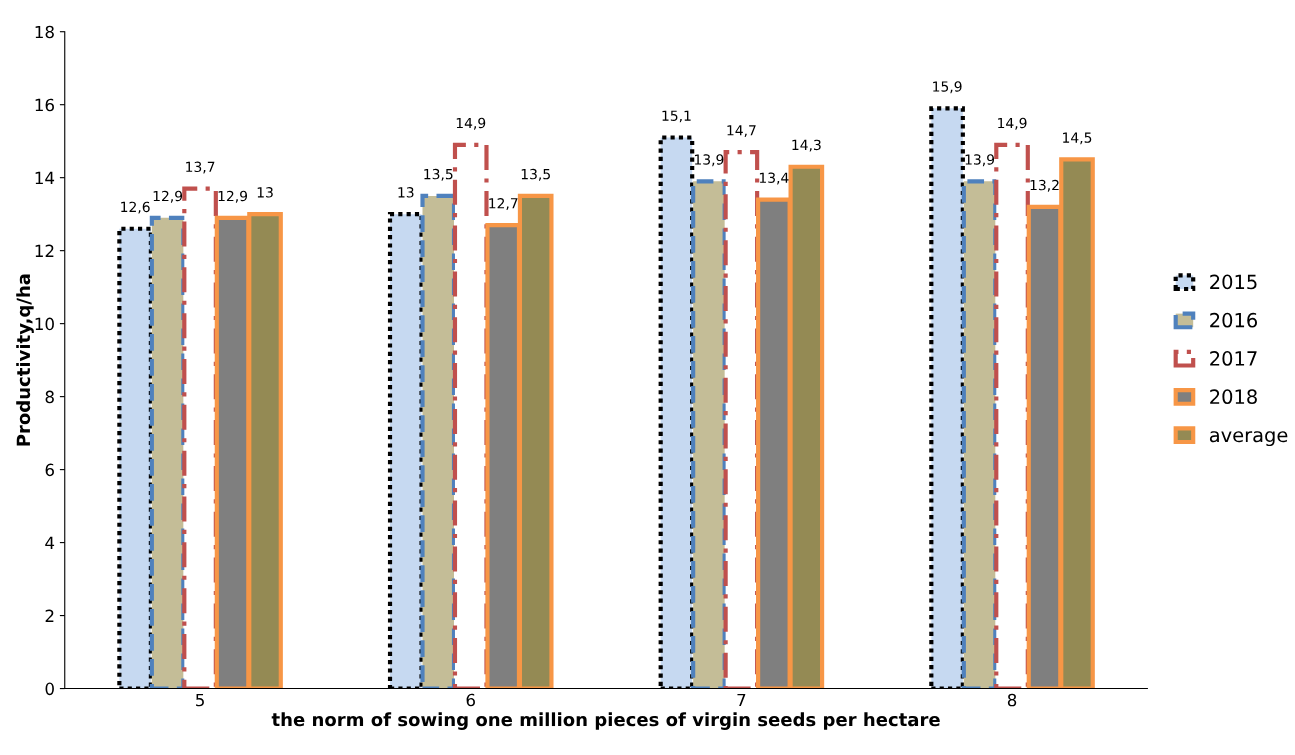 Image resolution: width=1295 pixels, height=755 pixels. I want to click on data-label: 12,6, so click(135, 207).